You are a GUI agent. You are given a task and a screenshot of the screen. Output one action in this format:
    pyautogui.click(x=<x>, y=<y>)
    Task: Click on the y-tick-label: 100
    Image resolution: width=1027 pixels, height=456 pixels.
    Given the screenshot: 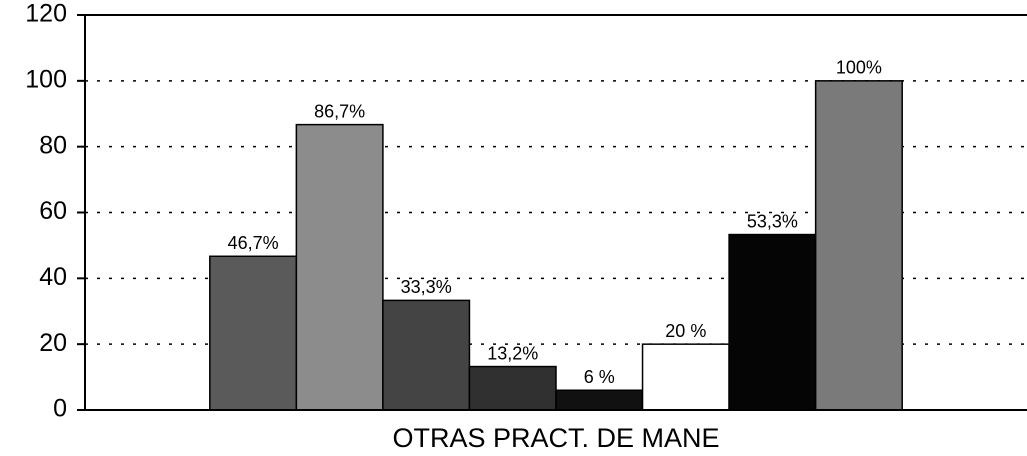 What is the action you would take?
    pyautogui.click(x=46, y=79)
    